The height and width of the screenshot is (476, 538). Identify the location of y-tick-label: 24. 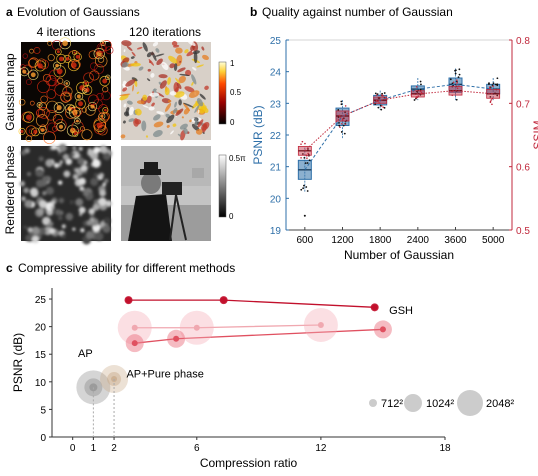
(276, 73).